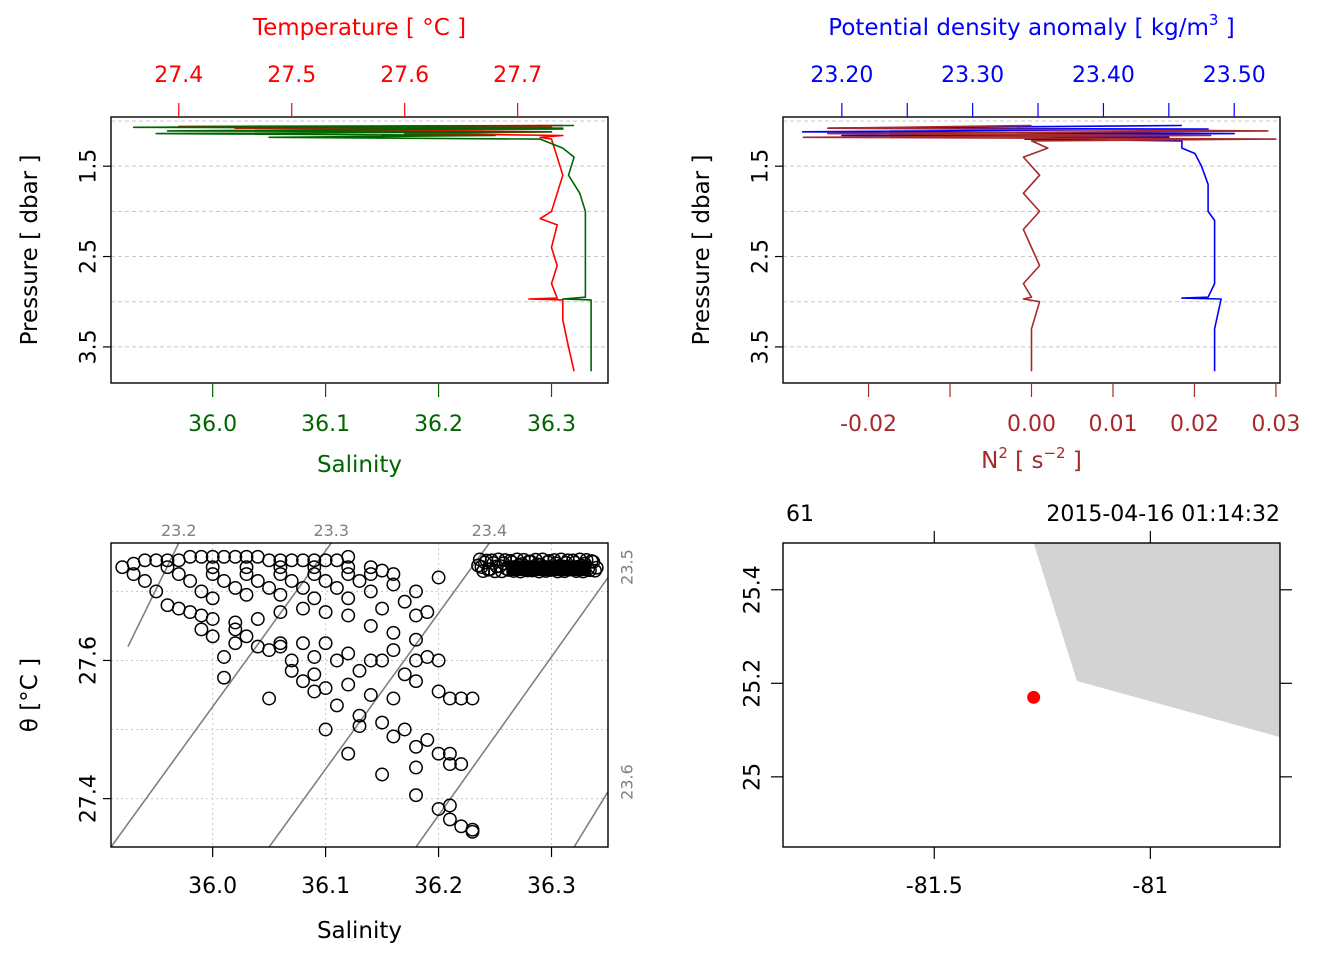  Describe the element at coordinates (89, 660) in the screenshot. I see `y-tick-label: 27.6` at that location.